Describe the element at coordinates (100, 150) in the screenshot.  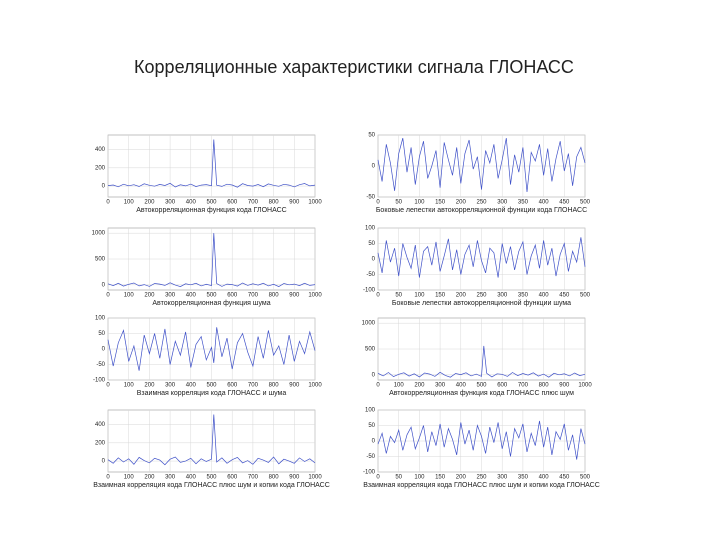
I see `y-tick-label: 400` at that location.